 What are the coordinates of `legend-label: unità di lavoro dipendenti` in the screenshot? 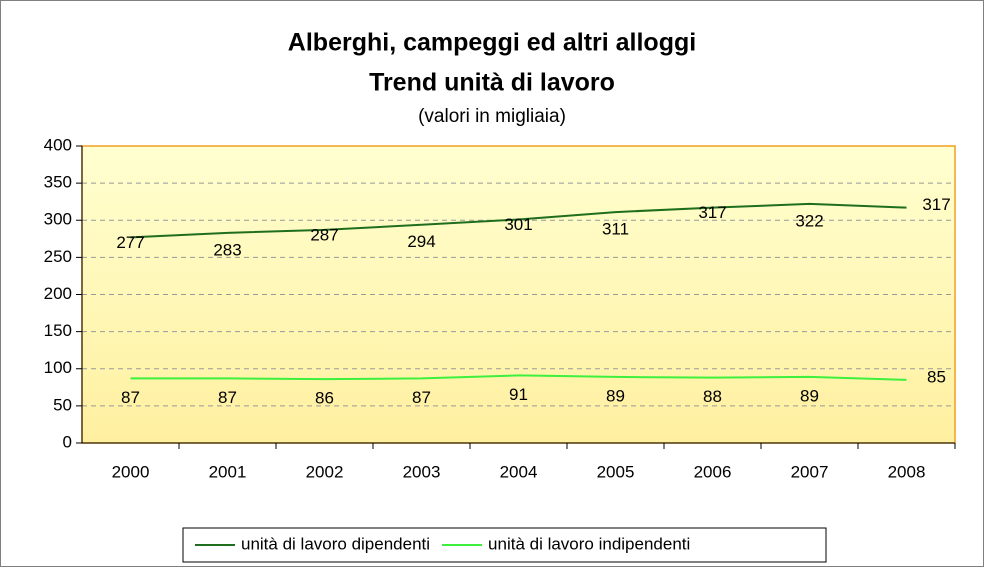 It's located at (335, 543).